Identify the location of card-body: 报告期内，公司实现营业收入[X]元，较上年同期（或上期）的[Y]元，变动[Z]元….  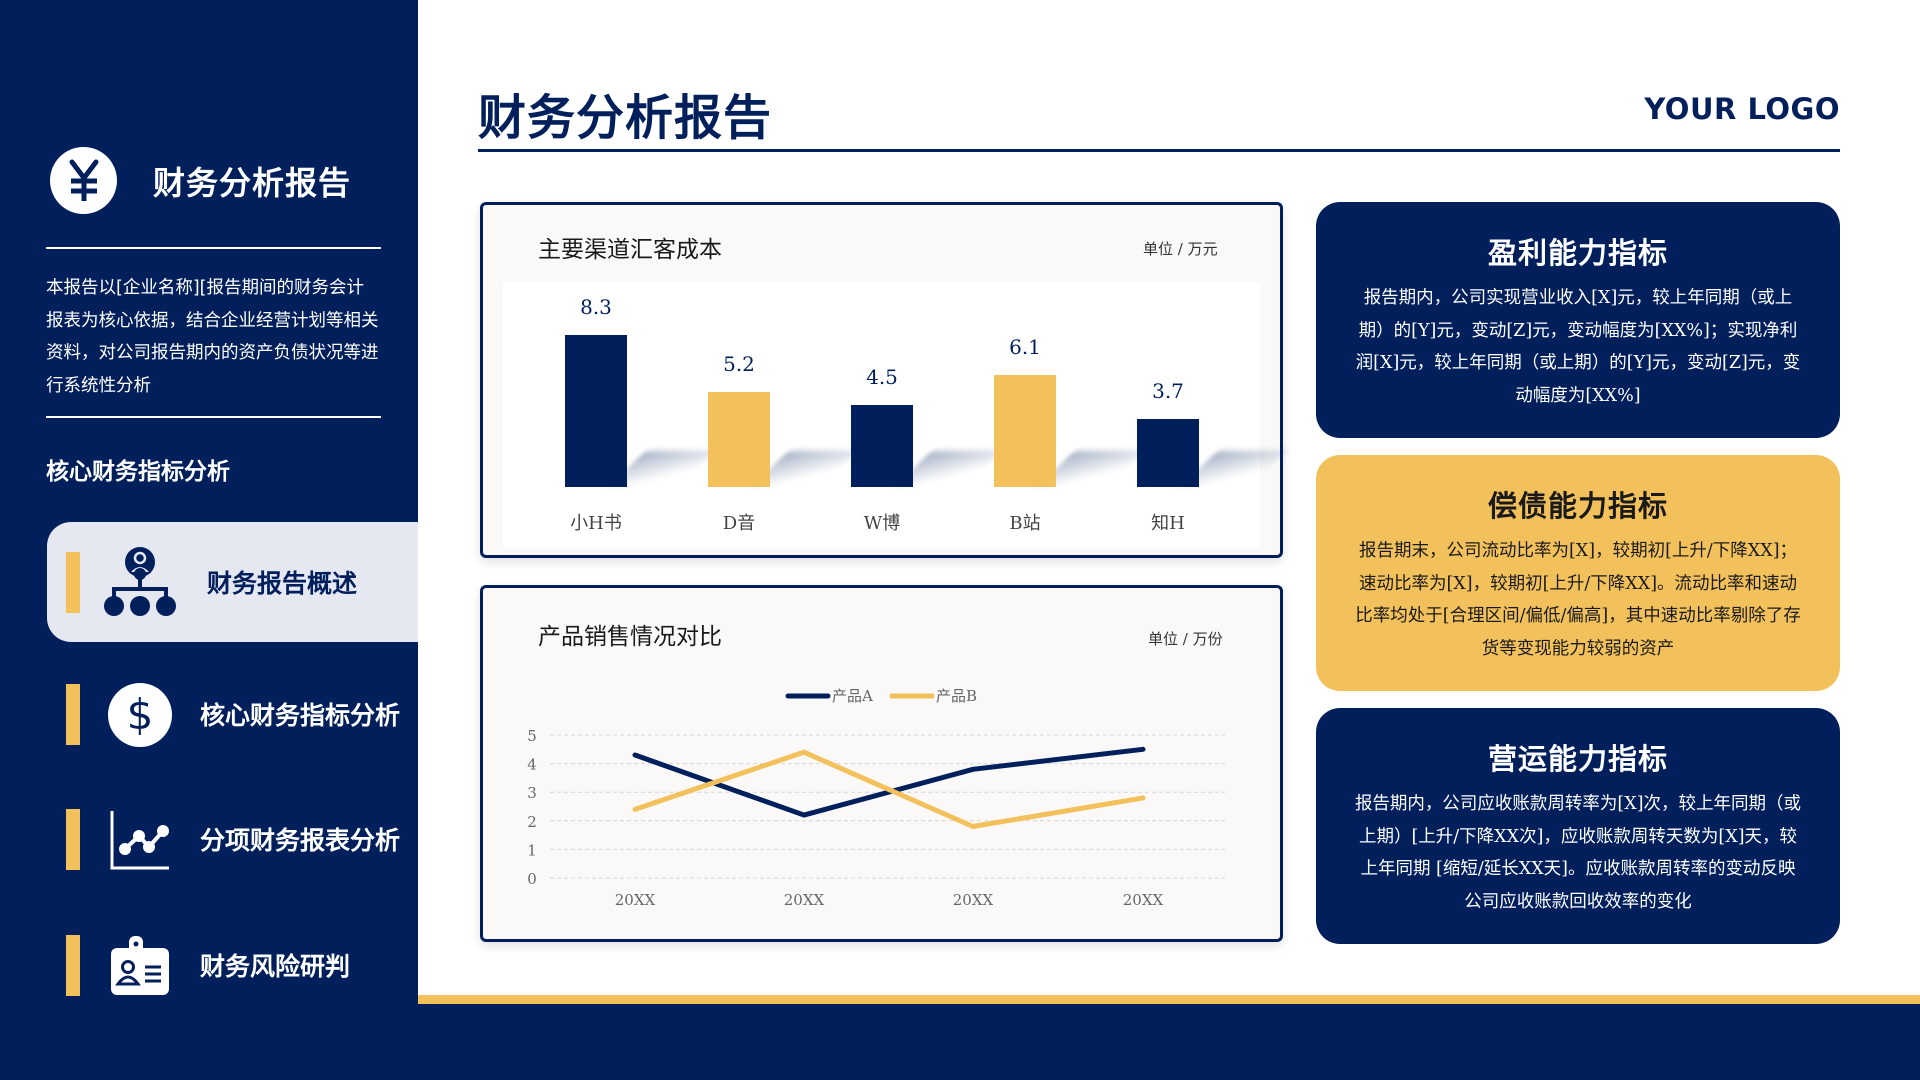
(1578, 347).